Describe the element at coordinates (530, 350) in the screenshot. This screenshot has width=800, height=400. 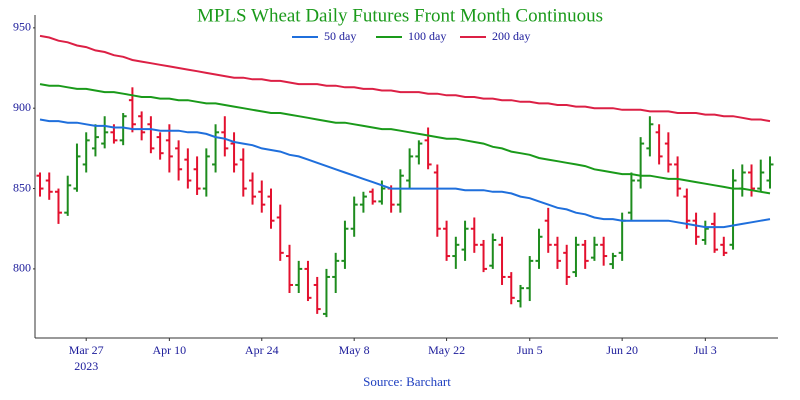
I see `x-tick-label: Jun 5` at that location.